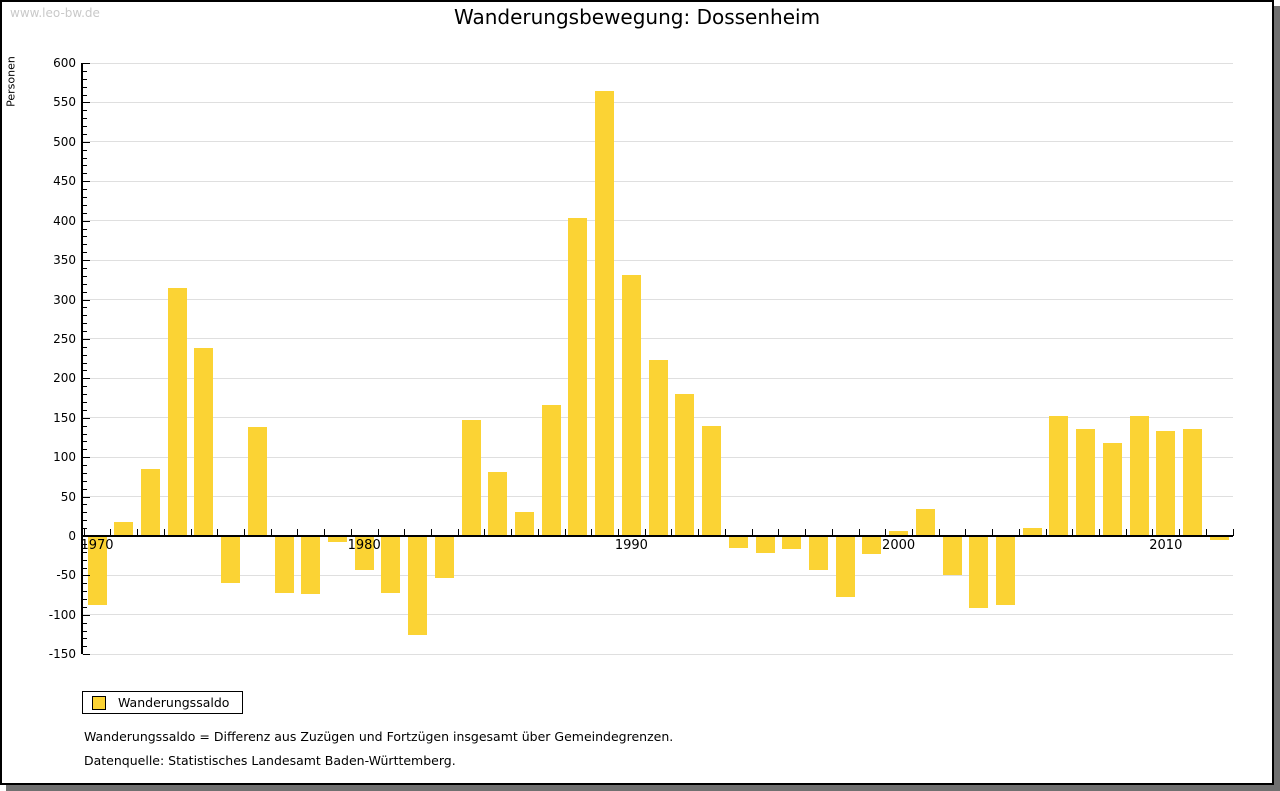 The height and width of the screenshot is (791, 1280). Describe the element at coordinates (1112, 489) in the screenshot. I see `bar-2008` at that location.